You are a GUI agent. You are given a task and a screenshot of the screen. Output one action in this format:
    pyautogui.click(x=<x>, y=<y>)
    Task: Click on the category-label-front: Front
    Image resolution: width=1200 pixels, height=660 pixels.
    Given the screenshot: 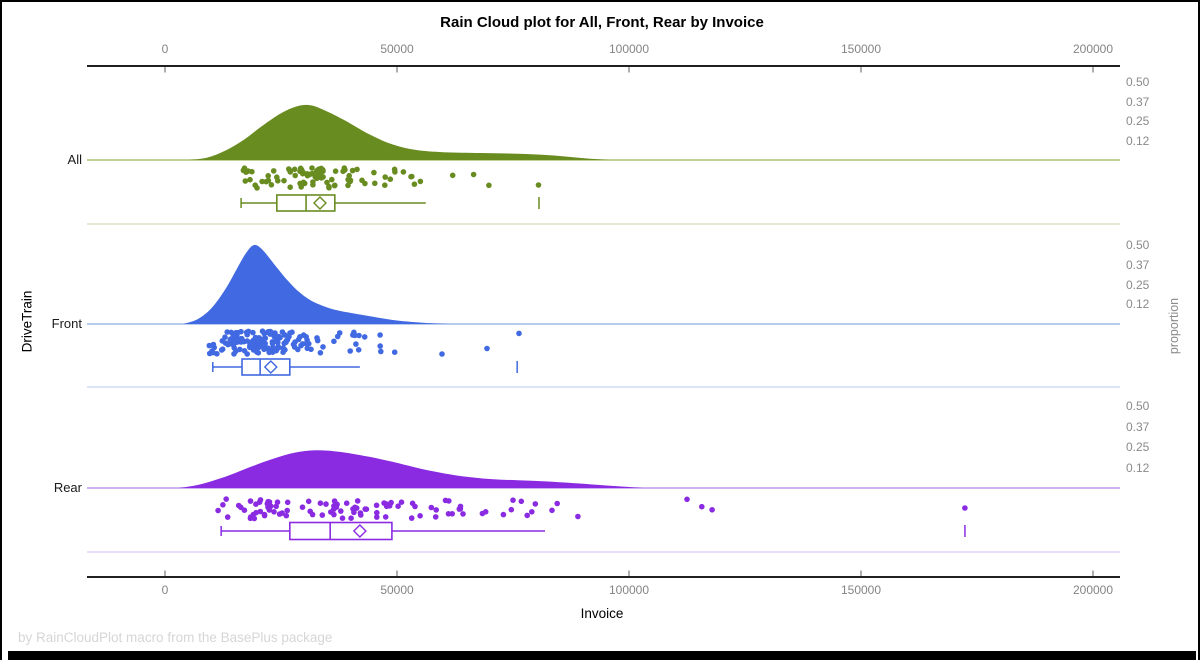 What is the action you would take?
    pyautogui.click(x=66, y=323)
    